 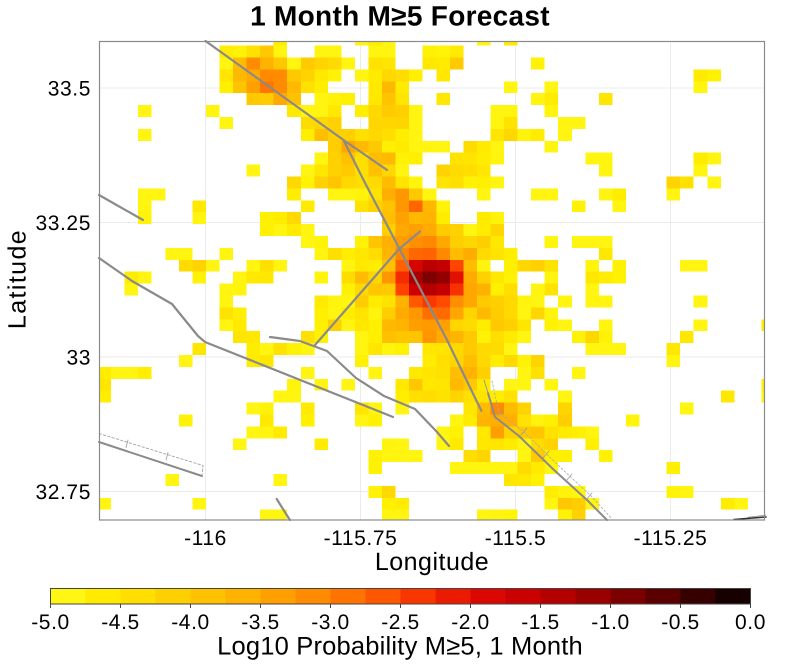 I want to click on svg-text: 1 Month M≥5 Forecast, so click(x=400, y=16).